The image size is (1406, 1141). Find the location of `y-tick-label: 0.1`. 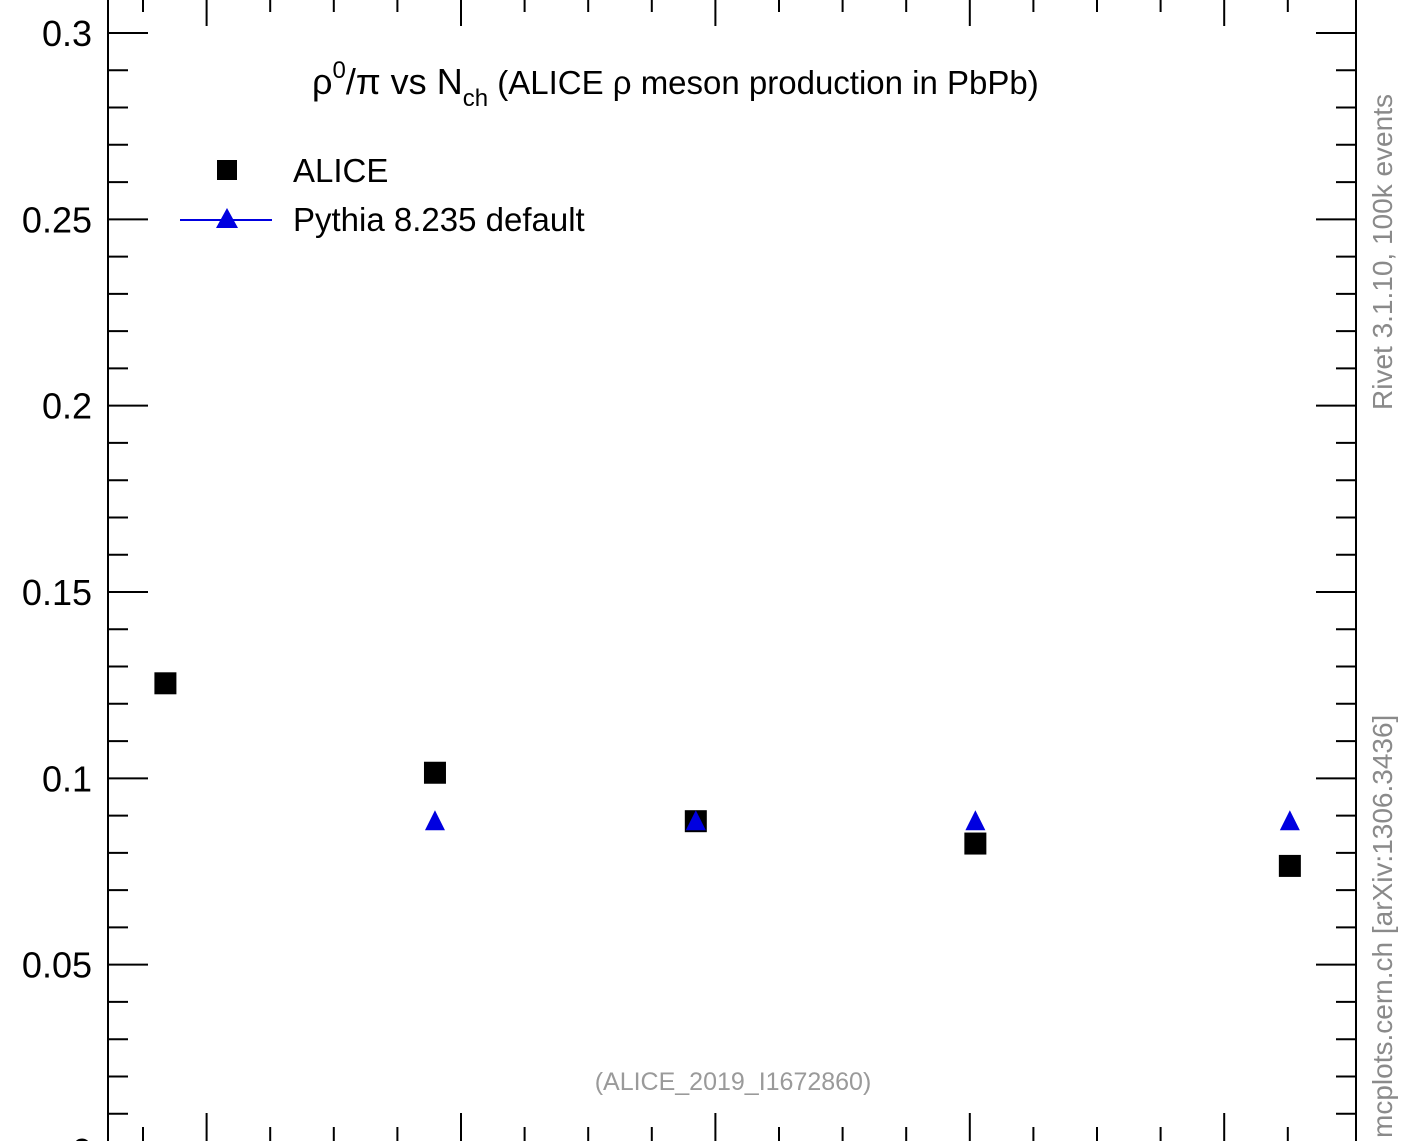

y-tick-label: 0.1 is located at coordinates (67, 778).